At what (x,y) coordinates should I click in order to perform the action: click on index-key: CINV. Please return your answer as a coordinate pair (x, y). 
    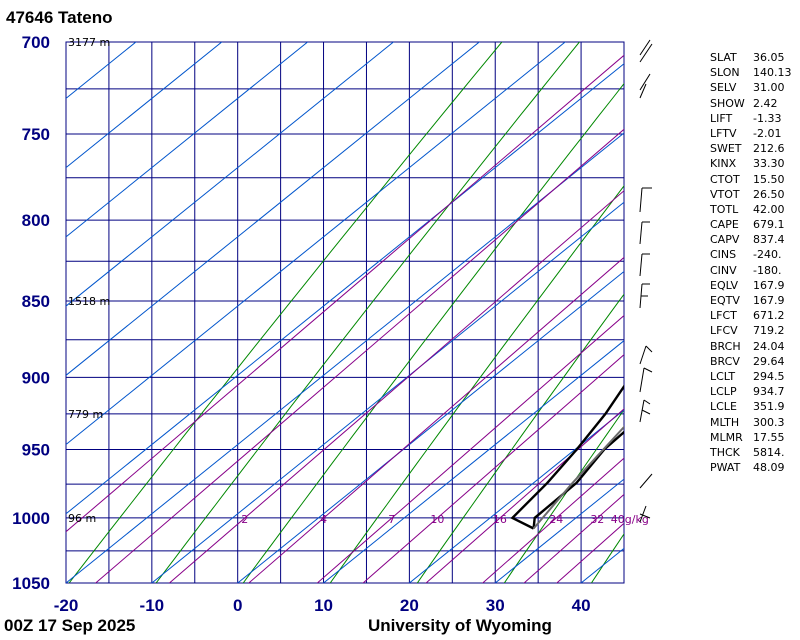
    Looking at the image, I should click on (723, 270).